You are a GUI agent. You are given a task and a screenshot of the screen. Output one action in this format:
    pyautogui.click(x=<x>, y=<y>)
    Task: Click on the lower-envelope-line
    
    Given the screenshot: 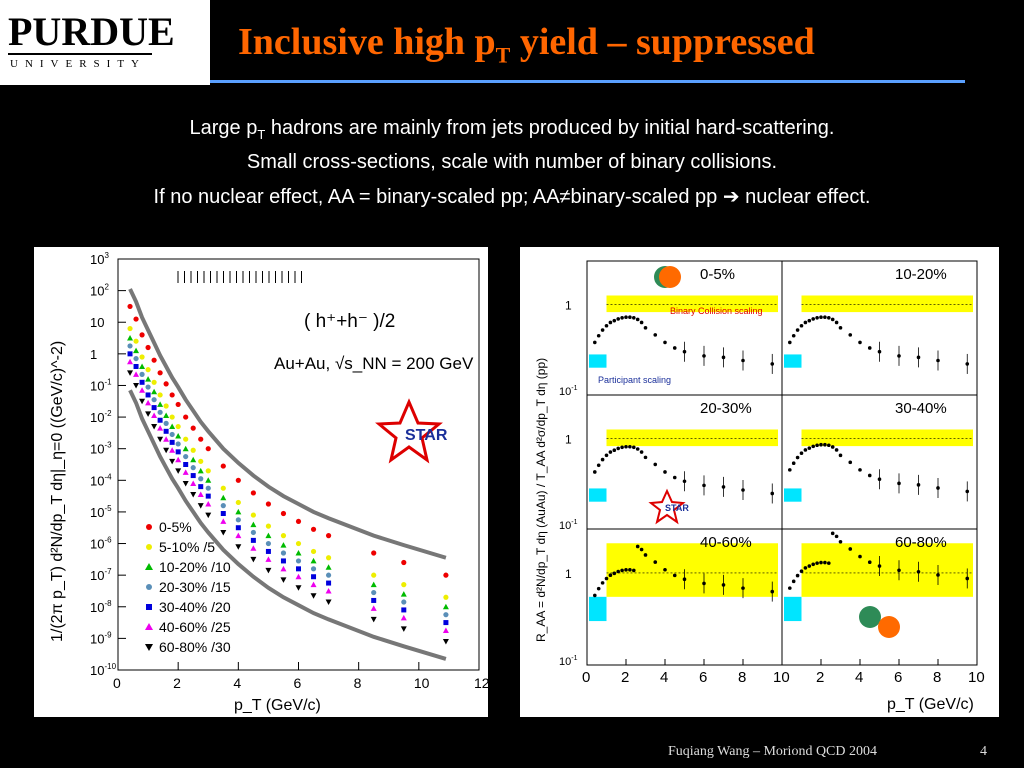 What is the action you would take?
    pyautogui.click(x=287, y=525)
    